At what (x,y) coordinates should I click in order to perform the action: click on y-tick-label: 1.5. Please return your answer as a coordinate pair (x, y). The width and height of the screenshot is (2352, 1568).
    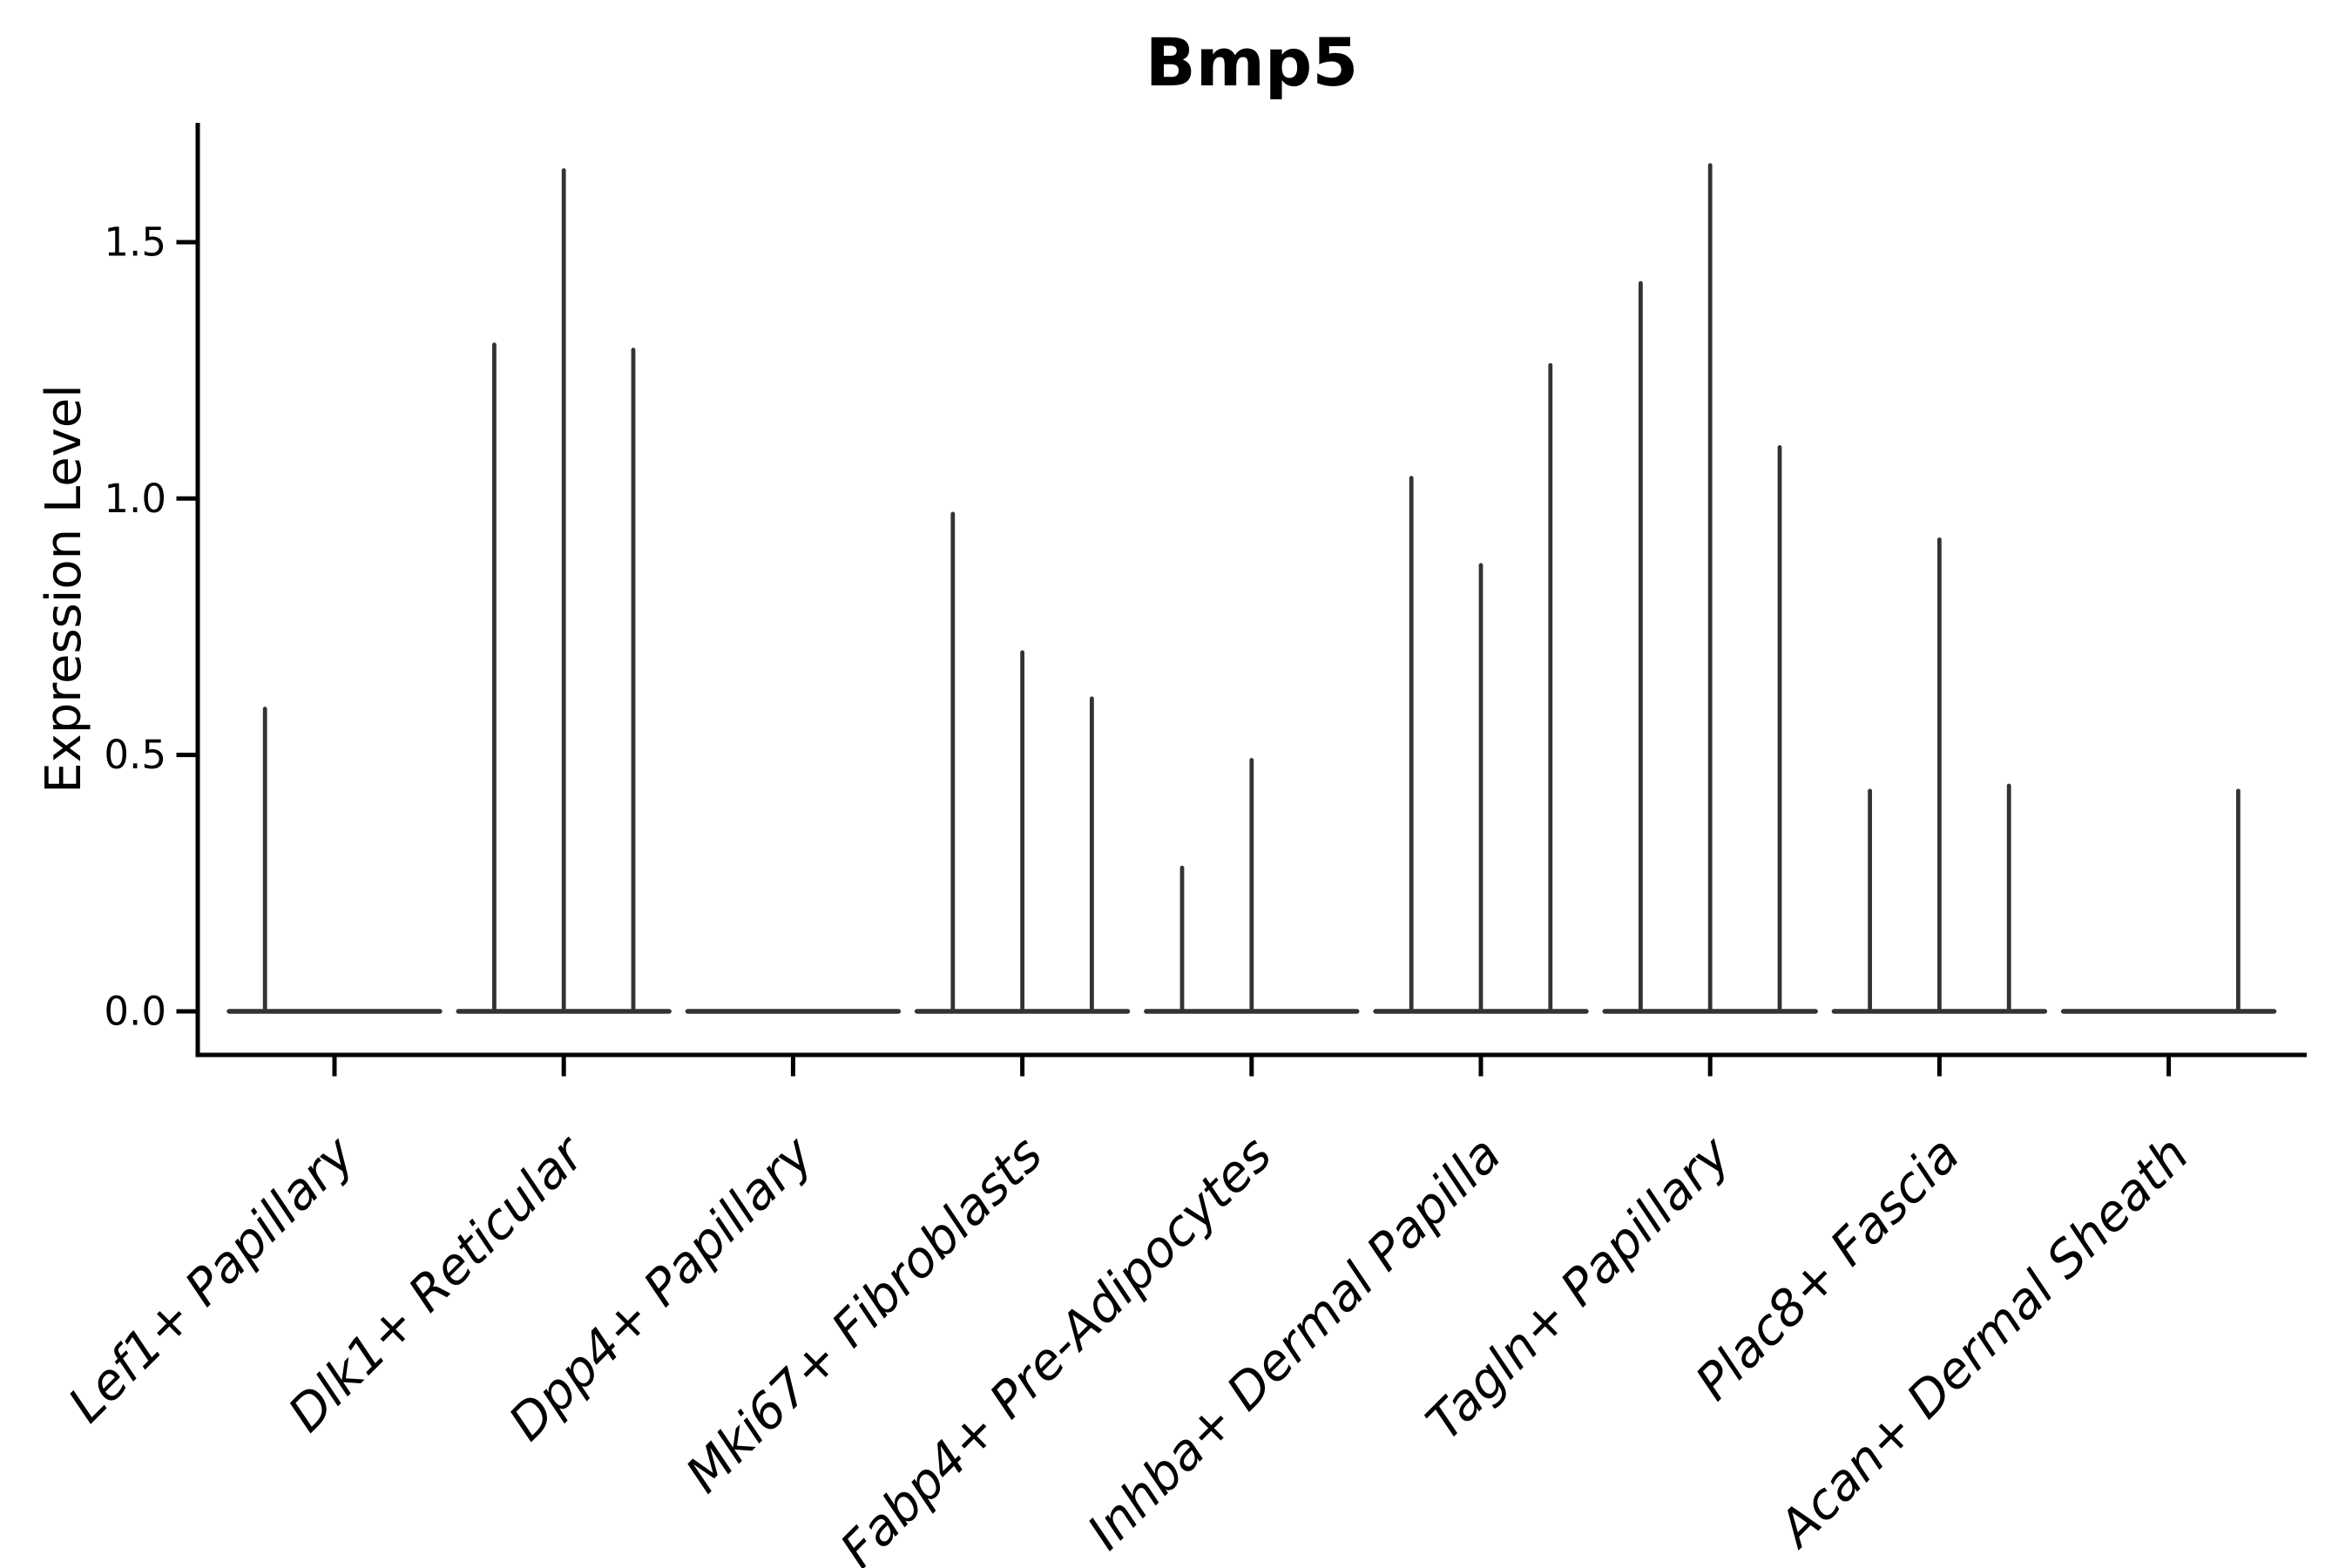
    Looking at the image, I should click on (135, 242).